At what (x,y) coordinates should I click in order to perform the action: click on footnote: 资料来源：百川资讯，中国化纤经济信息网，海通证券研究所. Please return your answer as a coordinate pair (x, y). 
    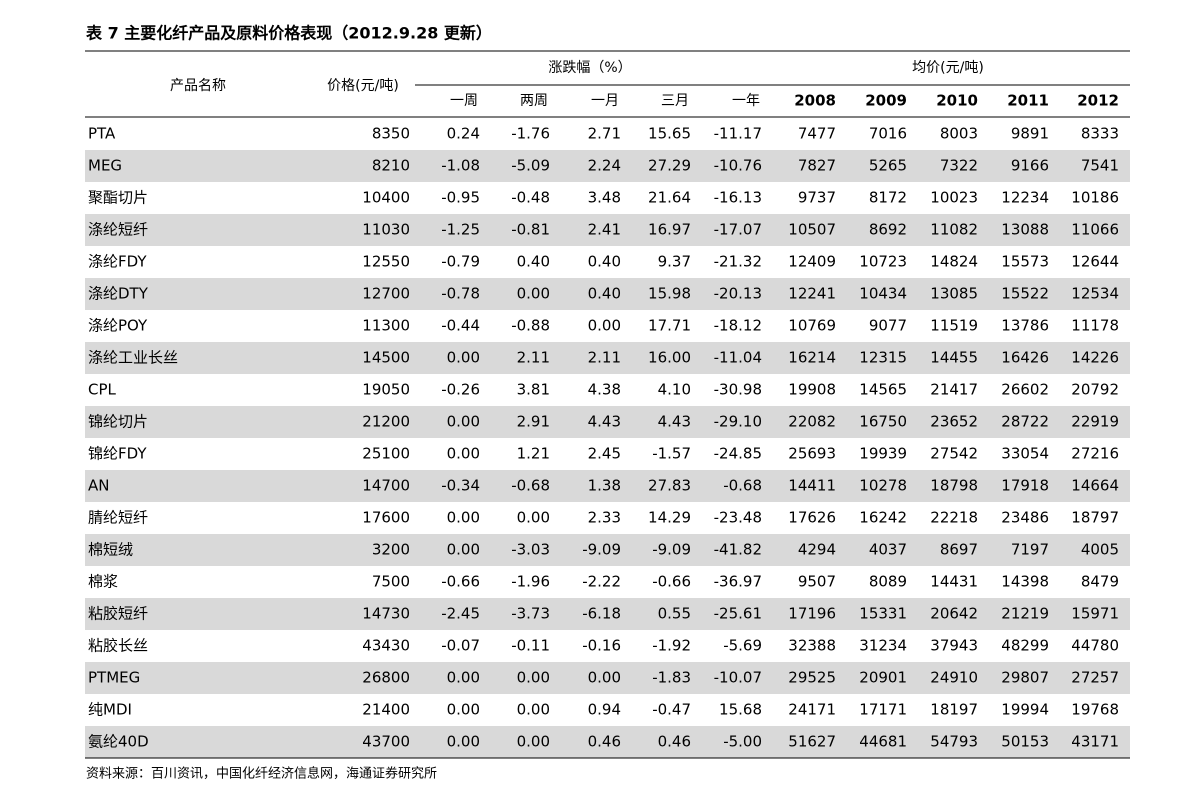
    Looking at the image, I should click on (261, 774).